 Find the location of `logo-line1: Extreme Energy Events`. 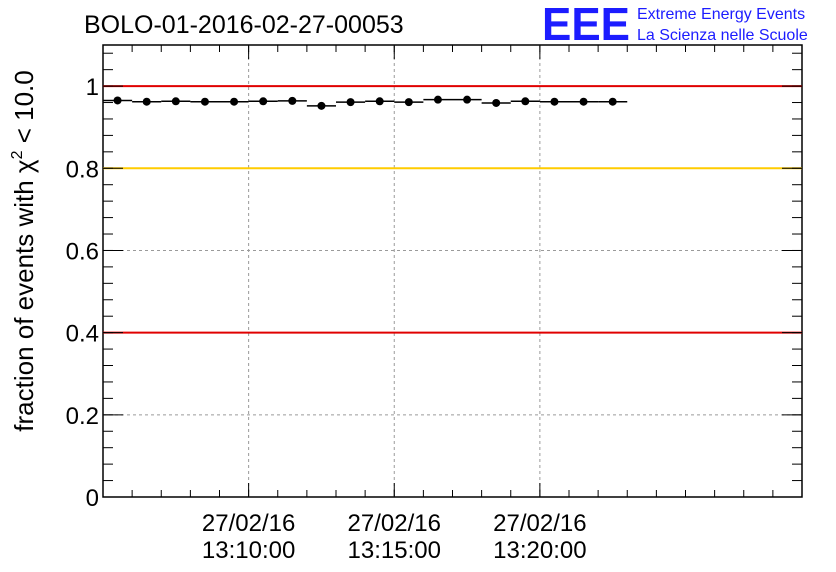

logo-line1: Extreme Energy Events is located at coordinates (721, 14).